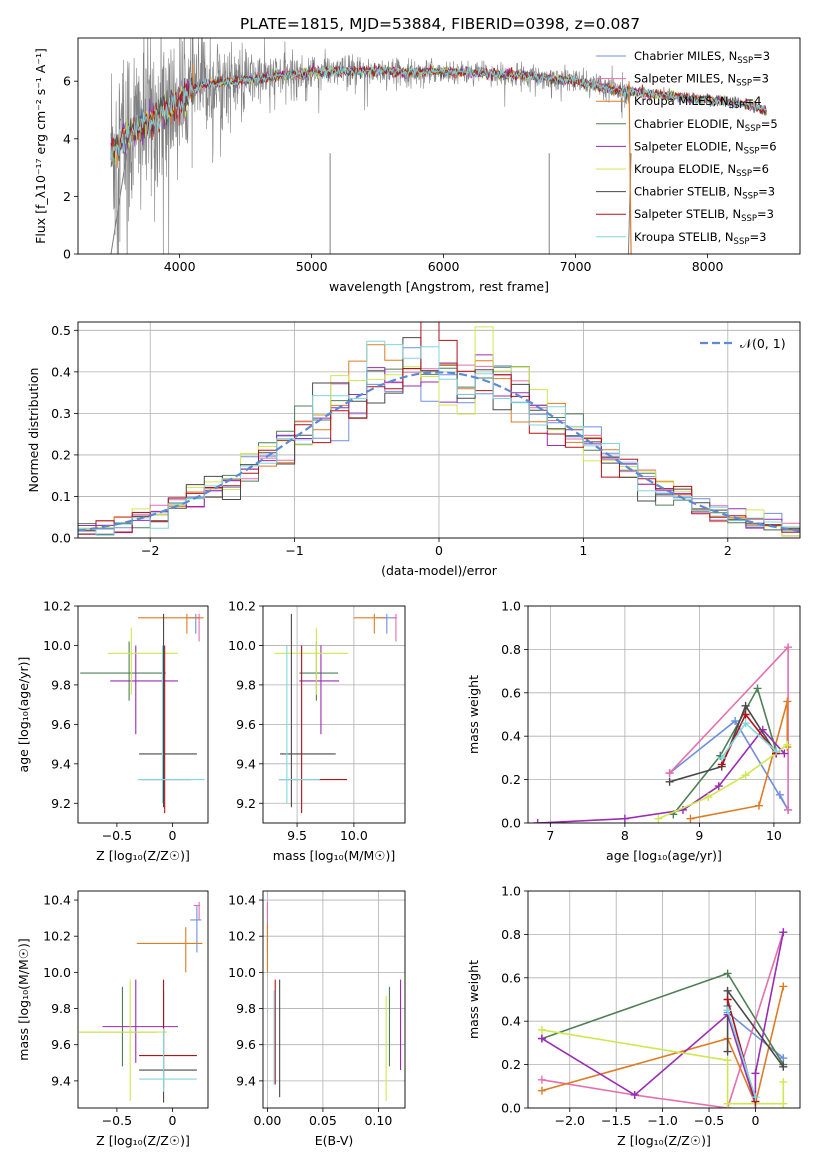  I want to click on legend-entry: Salpeter MILES, NSSP=3, so click(701, 80).